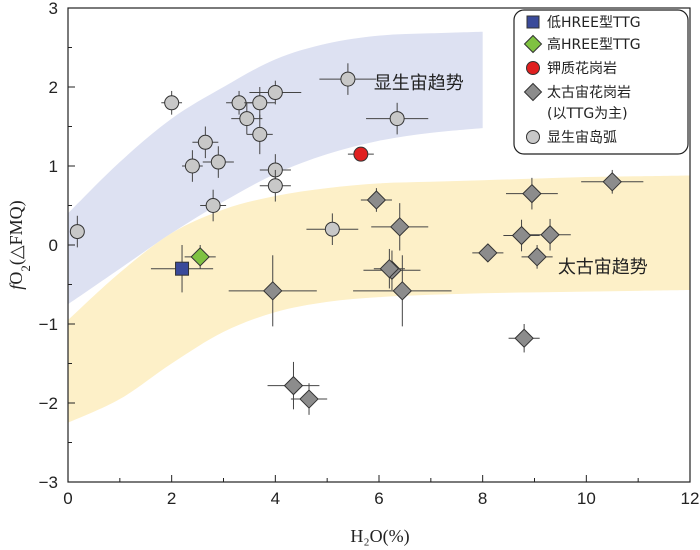  What do you see at coordinates (482, 498) in the screenshot?
I see `x-tick-label: 8` at bounding box center [482, 498].